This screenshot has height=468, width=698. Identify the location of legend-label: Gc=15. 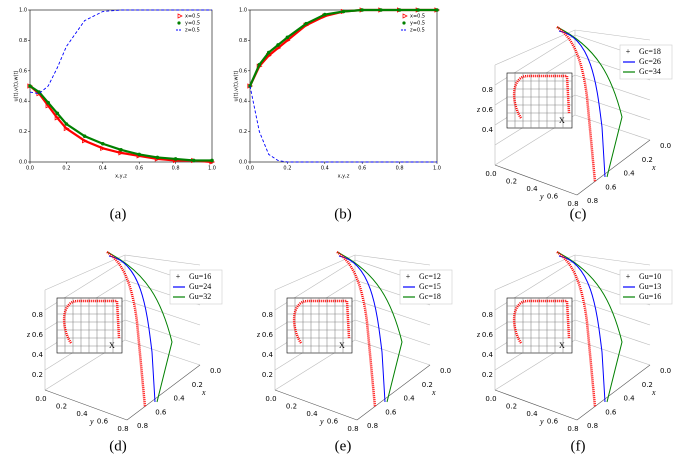
(430, 286).